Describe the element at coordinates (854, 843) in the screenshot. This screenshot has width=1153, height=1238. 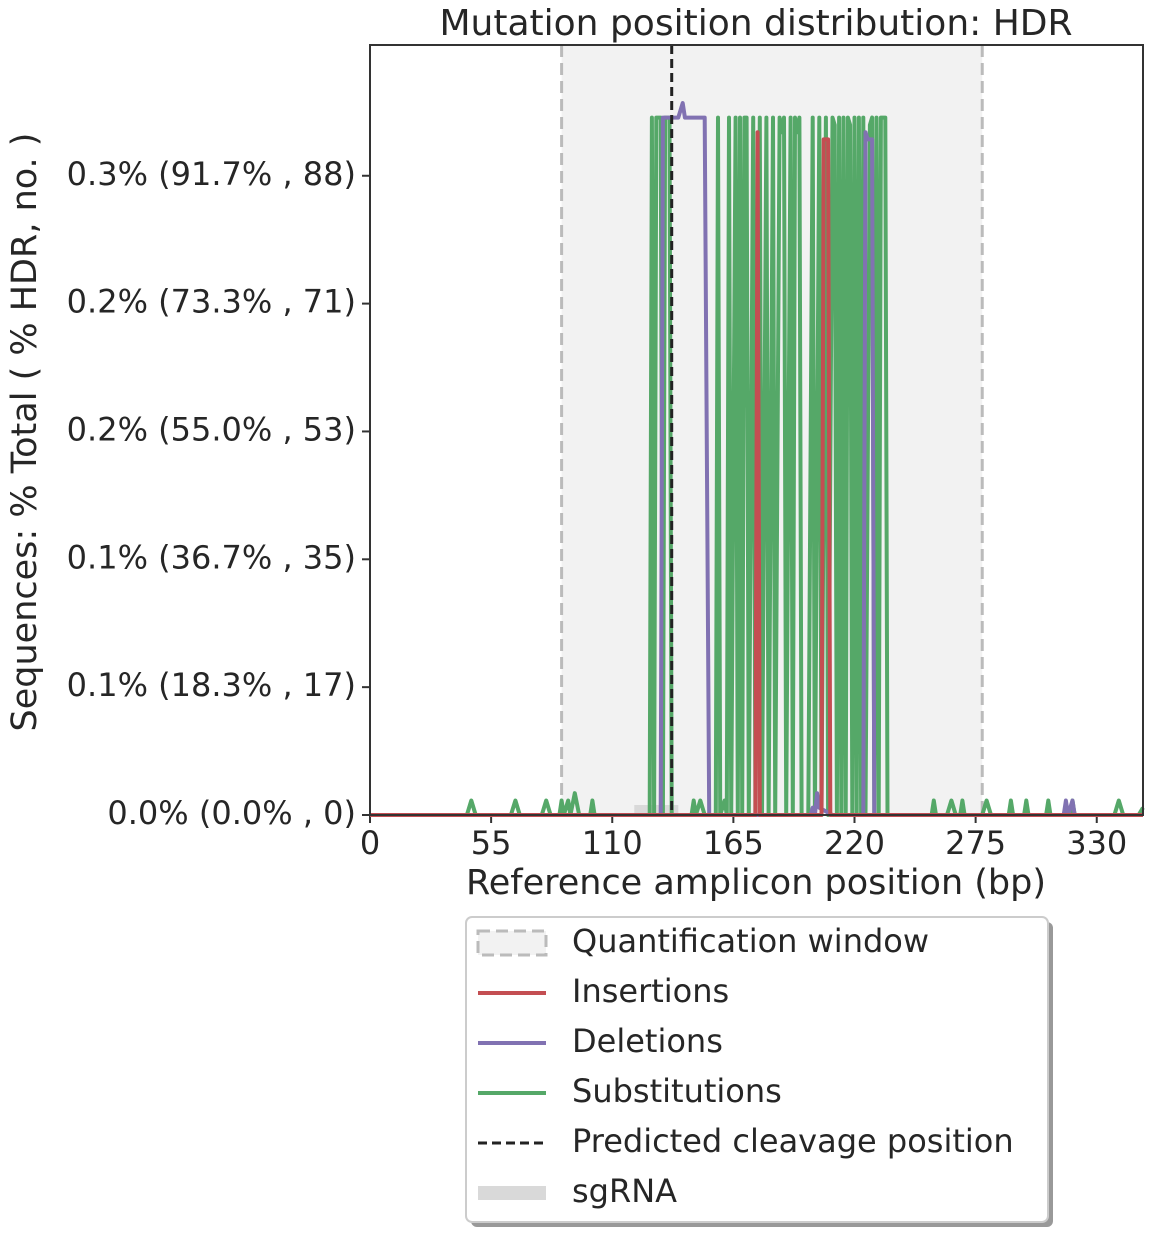
I see `x-tick-label: 220` at that location.